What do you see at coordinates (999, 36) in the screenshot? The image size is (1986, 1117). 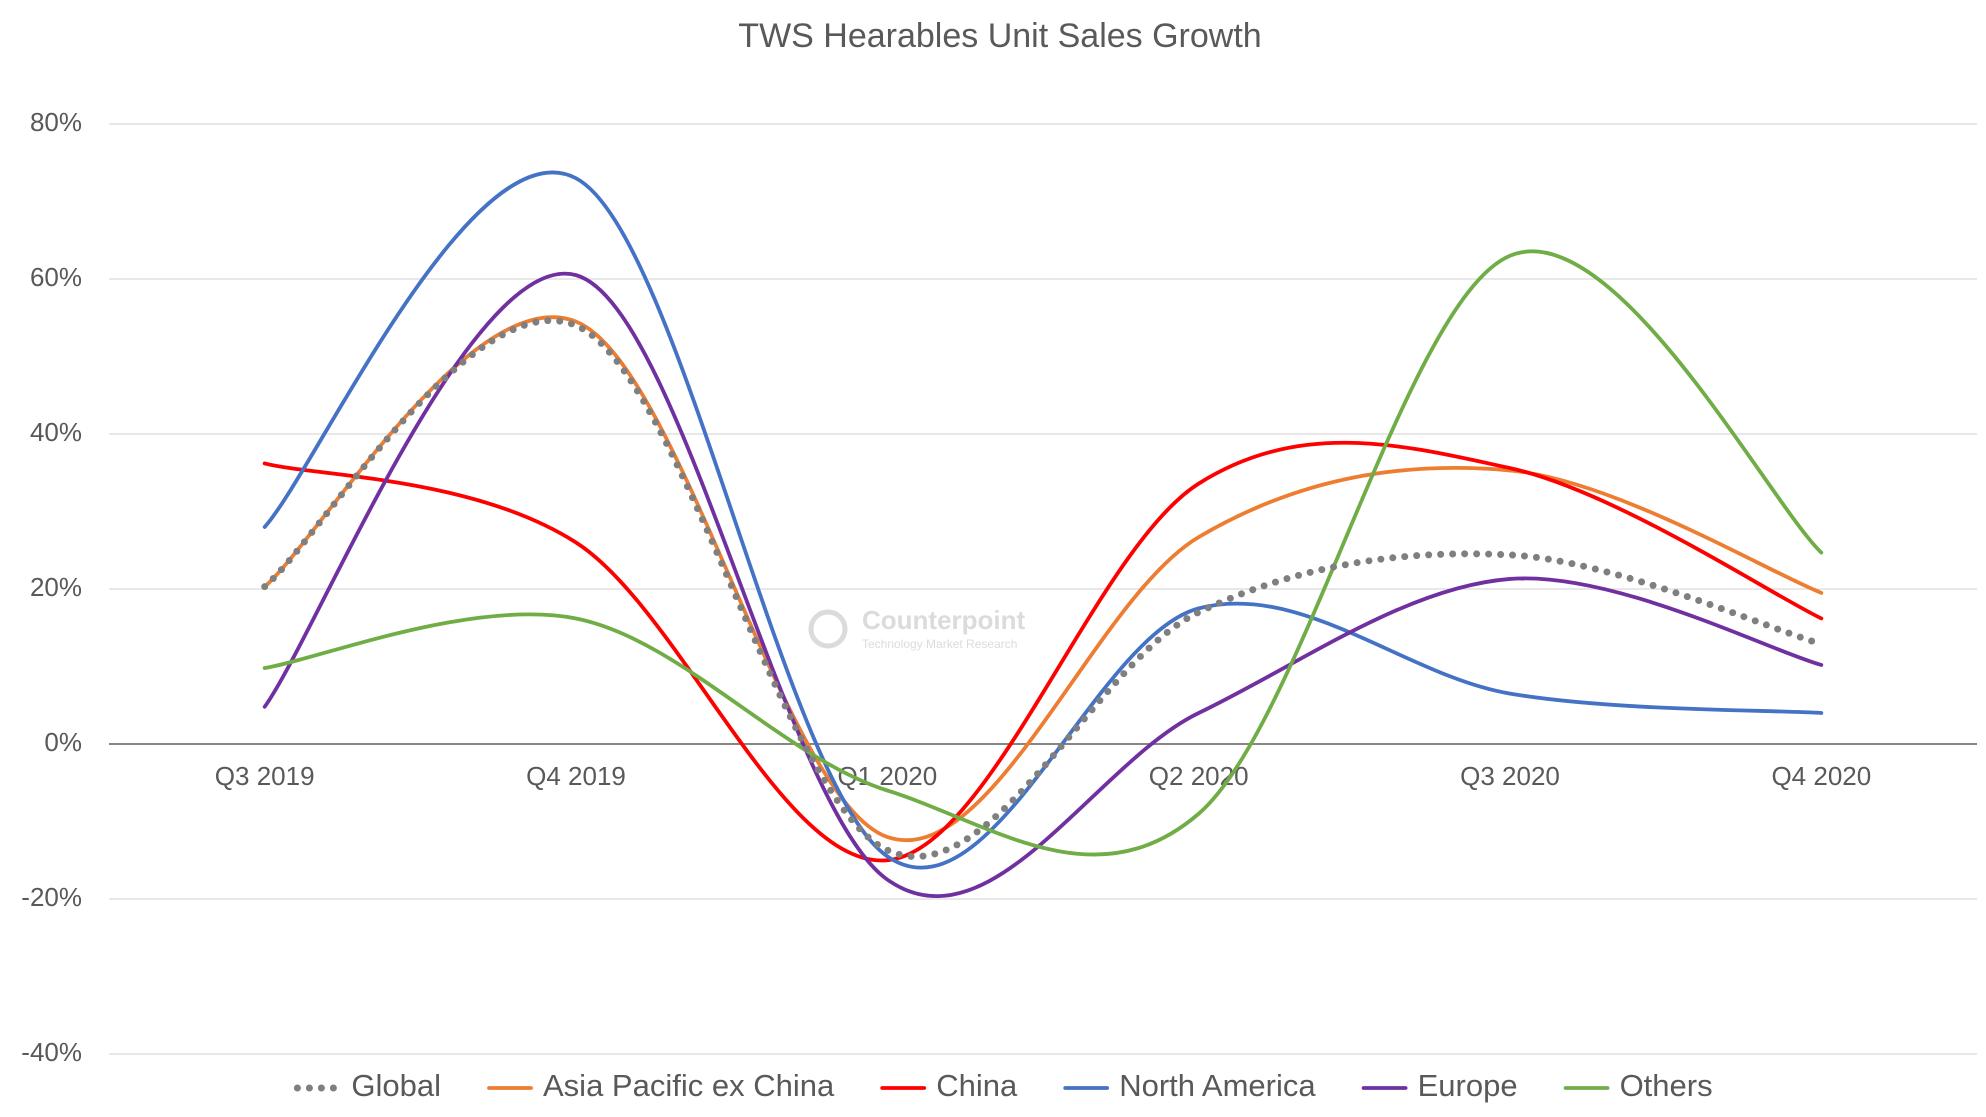 I see `chart-title: TWS Hearables Unit Sales Growth` at bounding box center [999, 36].